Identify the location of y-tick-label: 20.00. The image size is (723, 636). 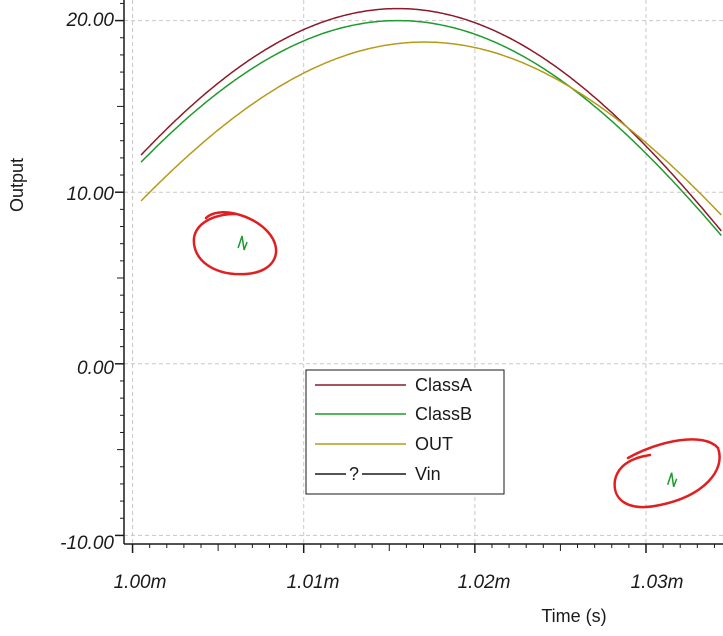
(89, 20).